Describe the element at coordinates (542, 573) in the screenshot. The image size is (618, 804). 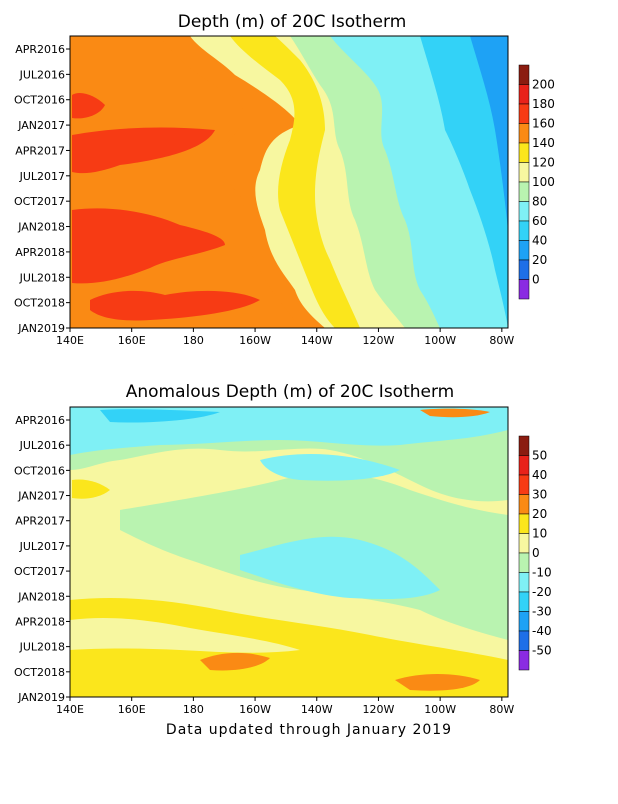
I see `colorbar-label: -10` at that location.